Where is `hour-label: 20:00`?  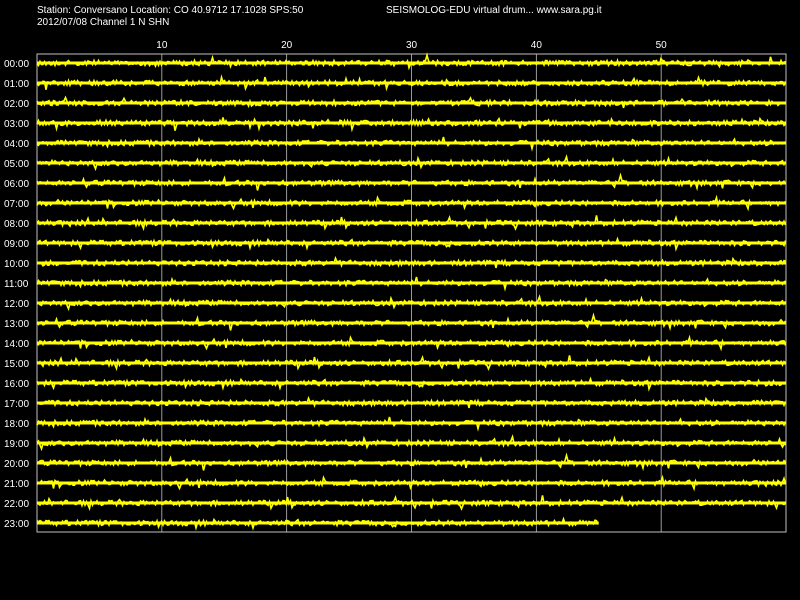 hour-label: 20:00 is located at coordinates (16, 464).